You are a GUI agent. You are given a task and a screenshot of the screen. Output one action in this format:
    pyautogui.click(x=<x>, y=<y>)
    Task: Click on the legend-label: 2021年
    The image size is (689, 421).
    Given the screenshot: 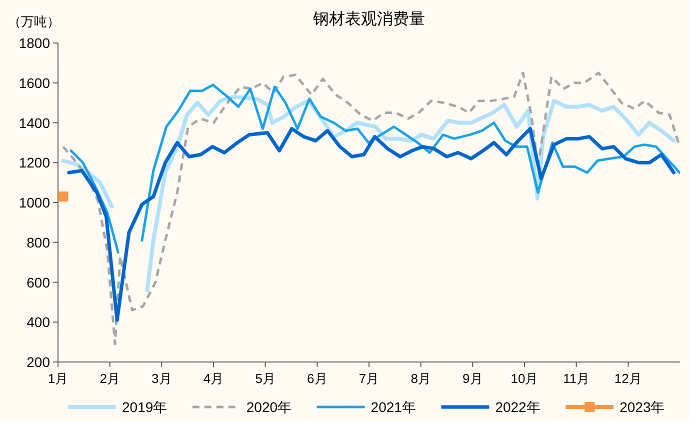 What is the action you would take?
    pyautogui.click(x=393, y=407)
    